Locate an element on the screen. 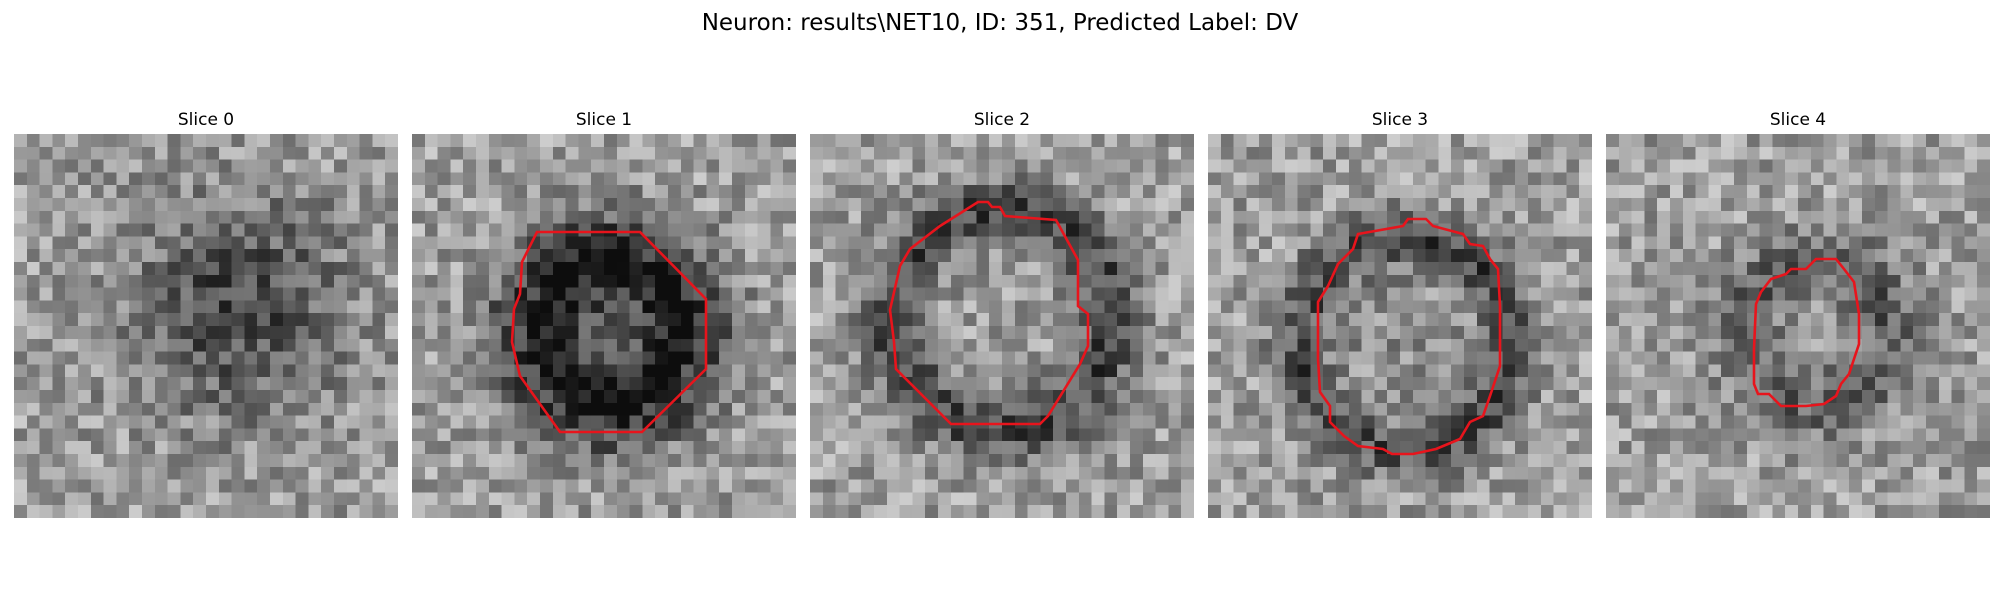 Image resolution: width=2000 pixels, height=600 pixels. slice-title: Slice 3 is located at coordinates (1400, 120).